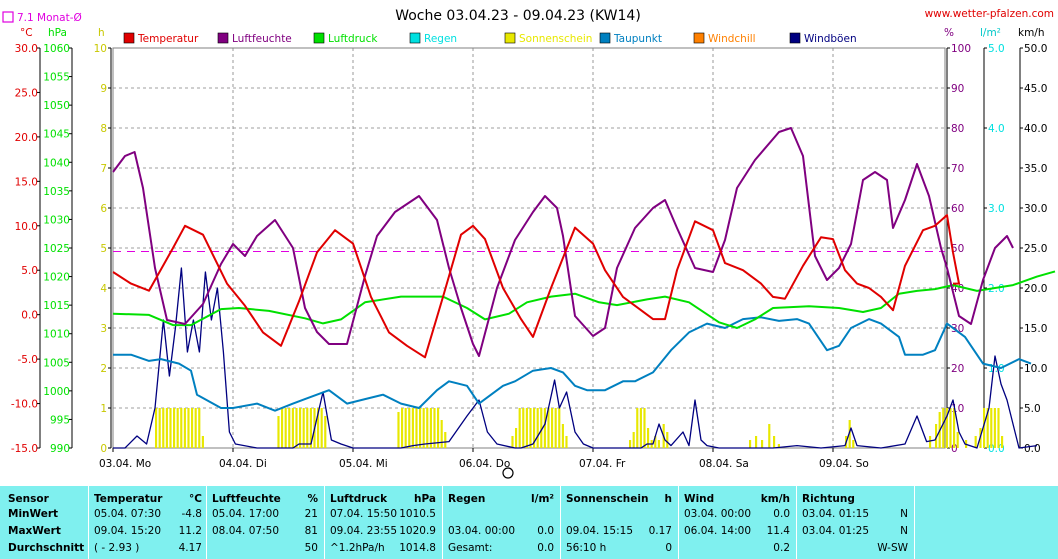 The height and width of the screenshot is (559, 1058). Describe the element at coordinates (168, 39) in the screenshot. I see `legend-label: Temperatur` at that location.